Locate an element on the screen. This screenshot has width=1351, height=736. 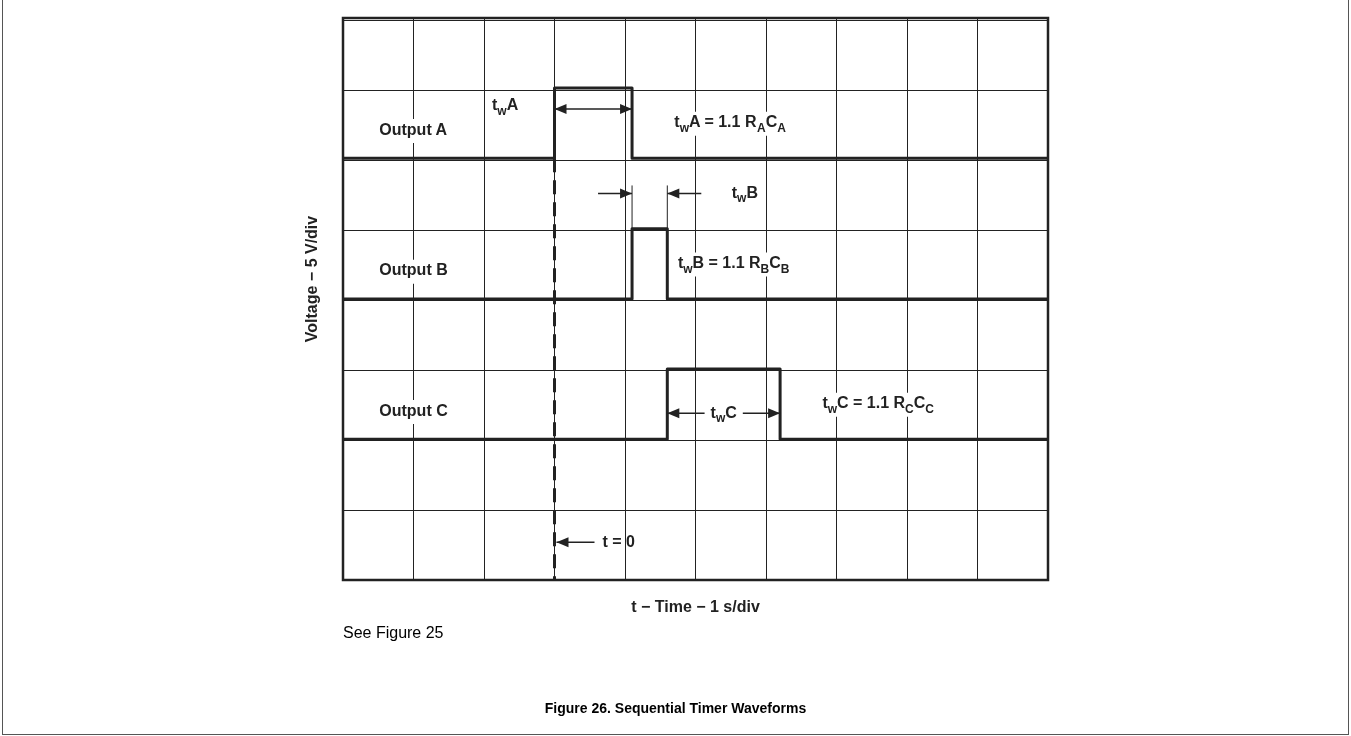
x-axis-title: t − Time − 1 s/div is located at coordinates (695, 607).